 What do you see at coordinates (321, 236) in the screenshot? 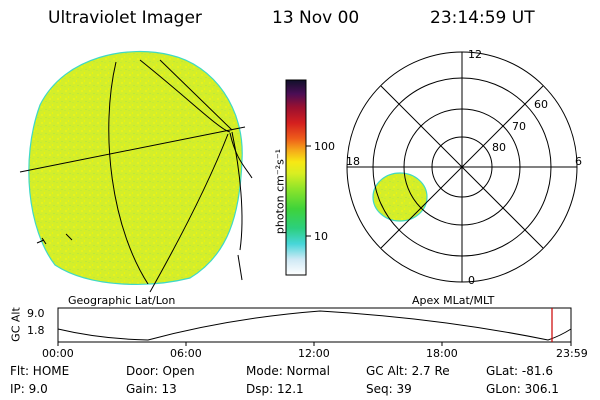
I see `colorbar-tick-10: 10` at bounding box center [321, 236].